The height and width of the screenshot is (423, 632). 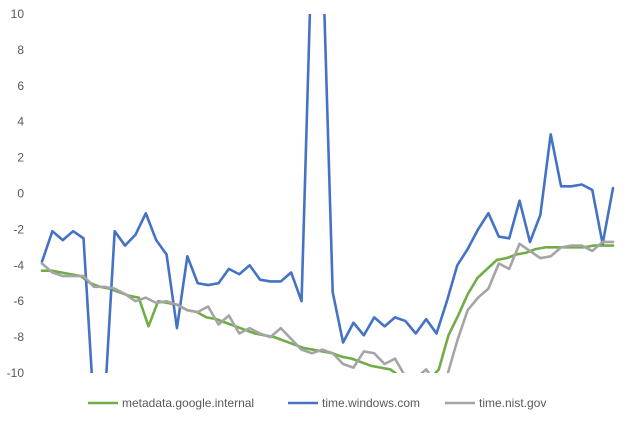 I want to click on y-axis: -10 -8 -6 -4 -2 0 2 4 6 8 10, so click(x=16, y=193).